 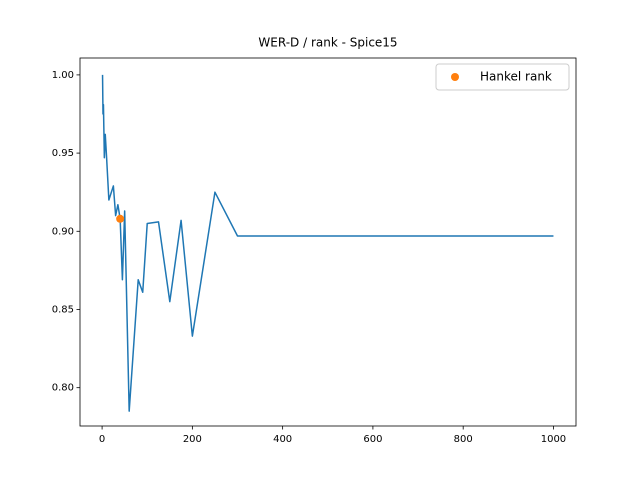 What do you see at coordinates (63, 309) in the screenshot?
I see `y-tick-label: 0.85` at bounding box center [63, 309].